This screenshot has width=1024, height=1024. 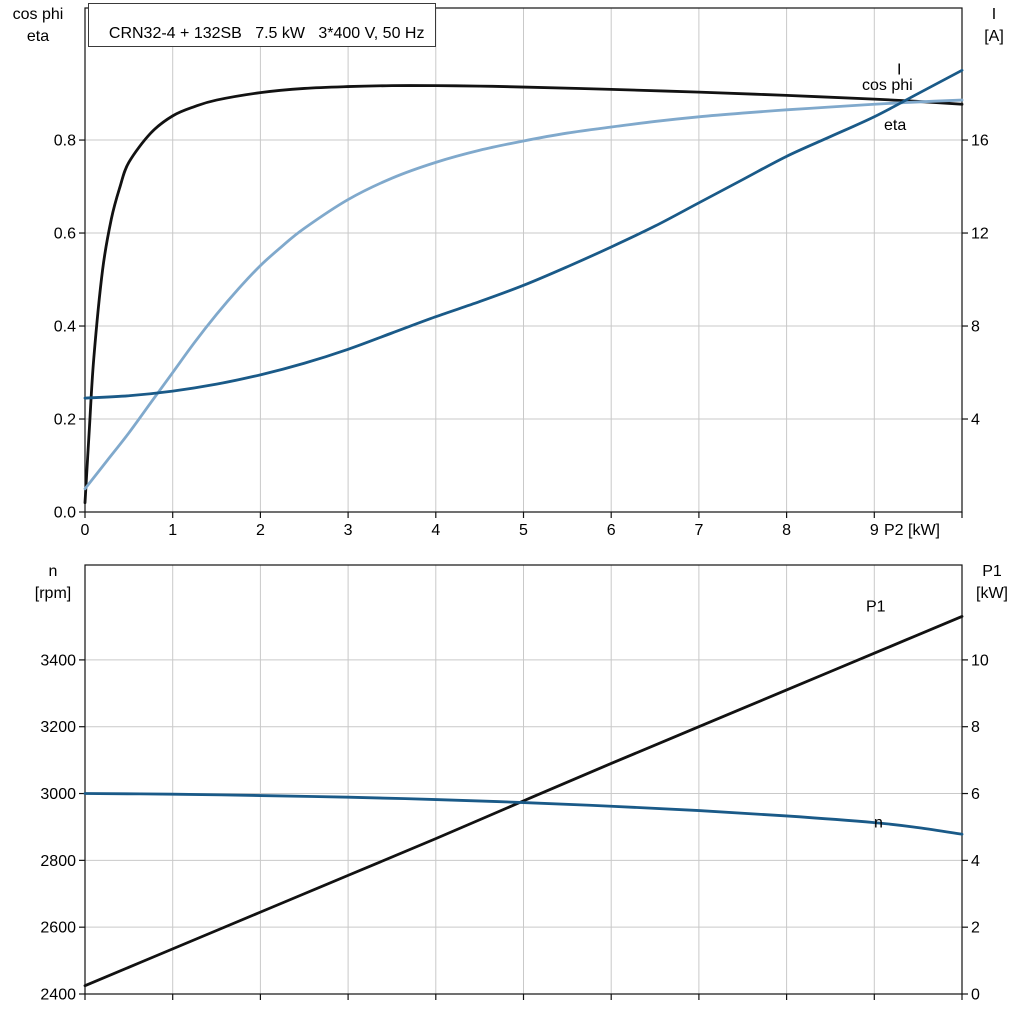 What do you see at coordinates (975, 995) in the screenshot?
I see `right-axis-tick-label: 0` at bounding box center [975, 995].